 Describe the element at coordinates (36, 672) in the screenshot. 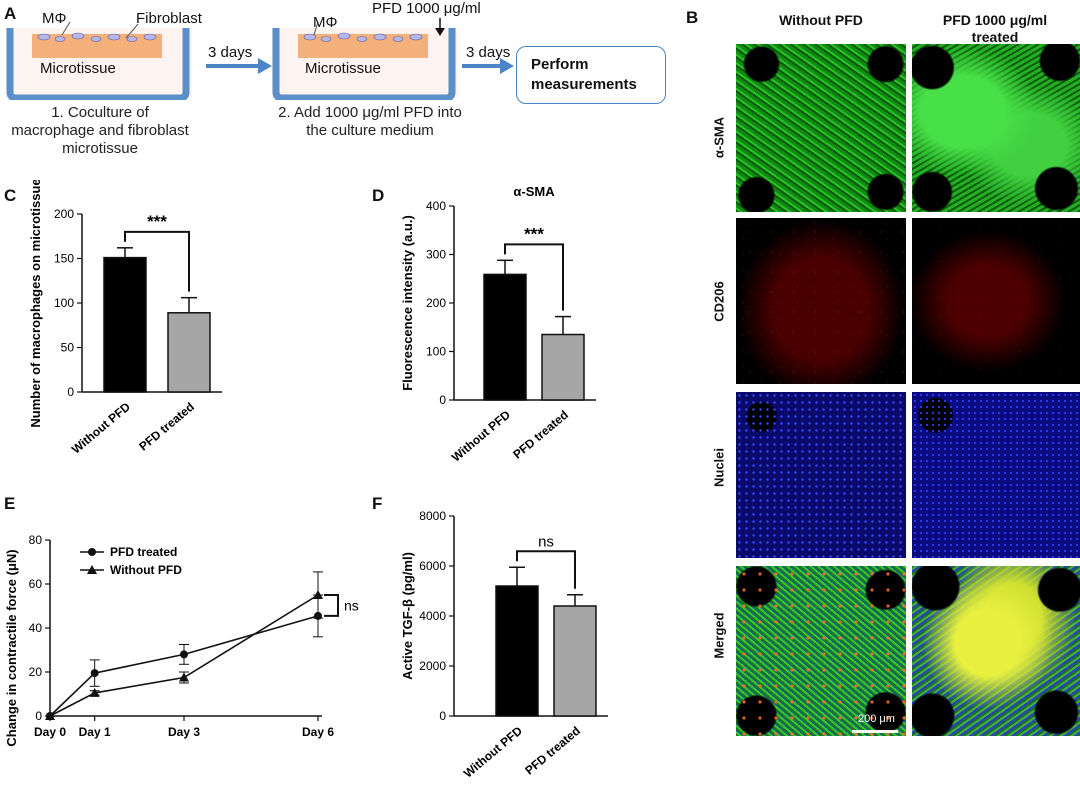

I see `e-y-tick-label: 20` at that location.